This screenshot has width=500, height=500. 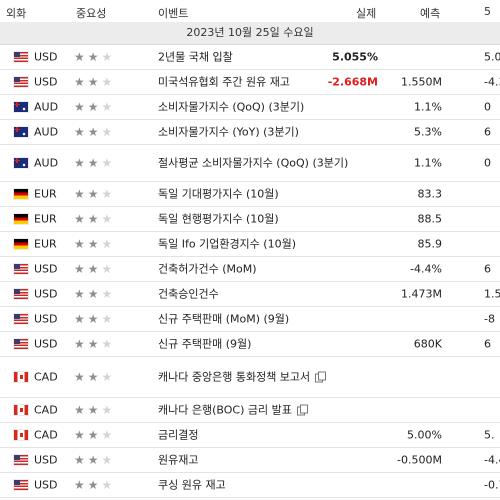 I want to click on event-name: 소비자물가지수 (QoQ) (3분기), so click(x=254, y=107).